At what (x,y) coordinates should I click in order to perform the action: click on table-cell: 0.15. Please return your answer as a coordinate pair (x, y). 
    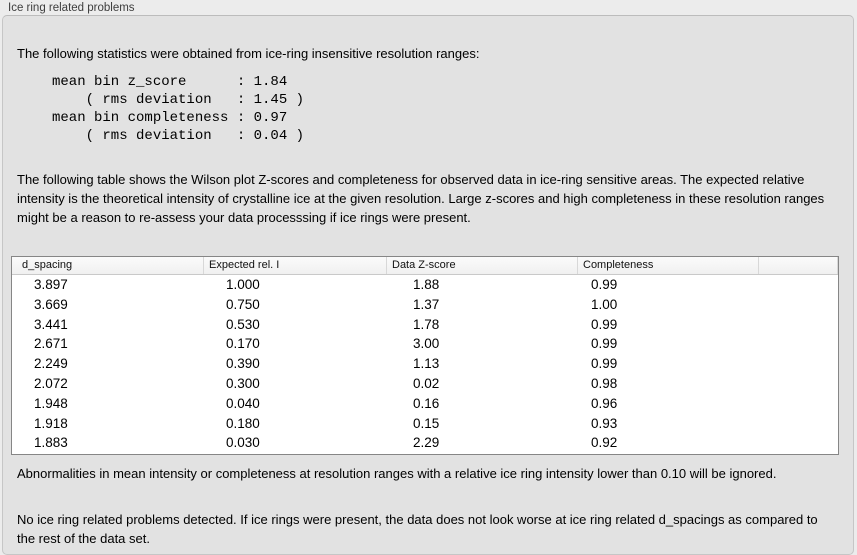
    Looking at the image, I should click on (426, 423).